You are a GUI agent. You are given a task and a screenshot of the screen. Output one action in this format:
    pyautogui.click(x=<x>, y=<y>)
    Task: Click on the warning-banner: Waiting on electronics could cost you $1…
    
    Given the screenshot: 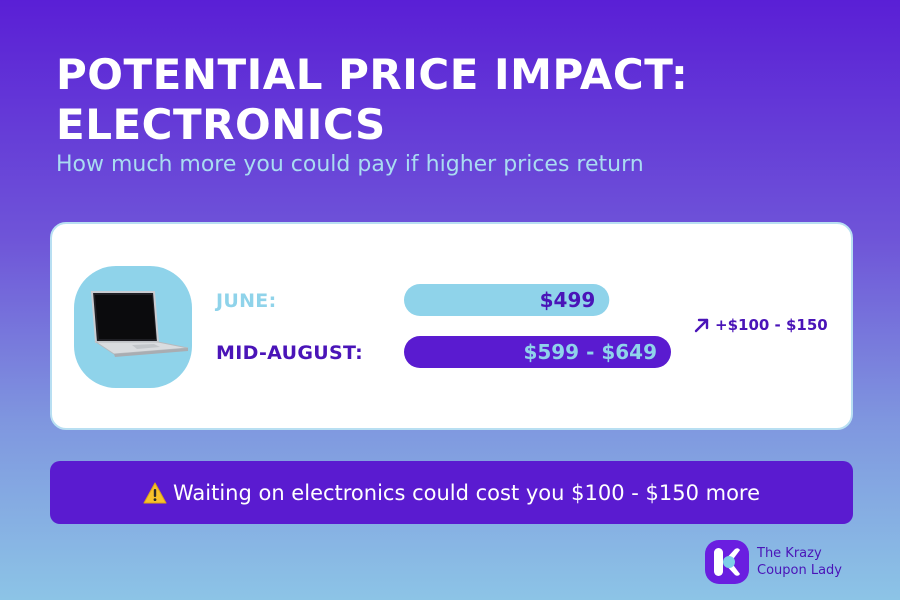 What is the action you would take?
    pyautogui.click(x=451, y=492)
    